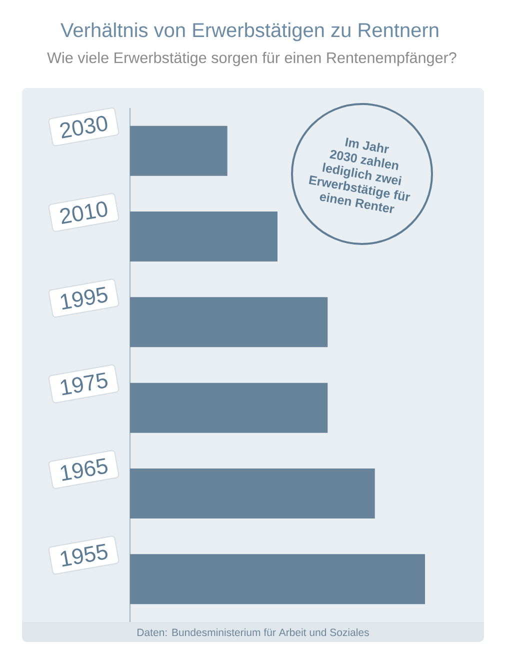 Image resolution: width=506 pixels, height=665 pixels. I want to click on y-tick-label: 1975, so click(84, 384).